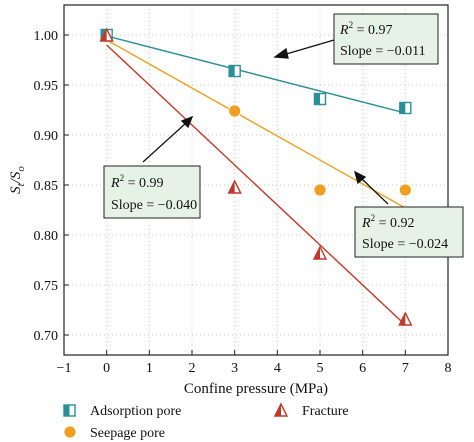 Image resolution: width=474 pixels, height=442 pixels. Describe the element at coordinates (21, 169) in the screenshot. I see `y-title-sub2: o` at that location.